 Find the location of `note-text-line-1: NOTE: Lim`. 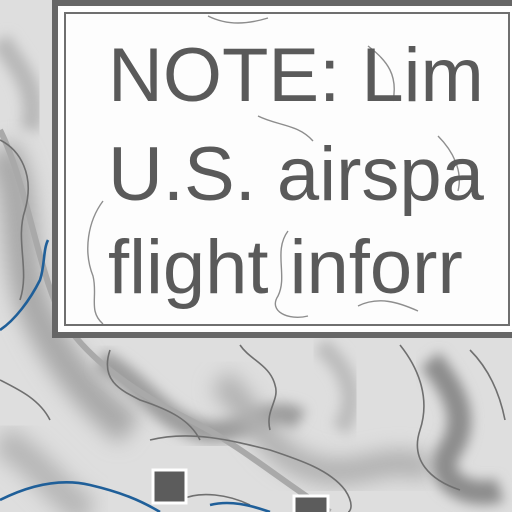

note-text-line-1: NOTE: Lim is located at coordinates (296, 75).